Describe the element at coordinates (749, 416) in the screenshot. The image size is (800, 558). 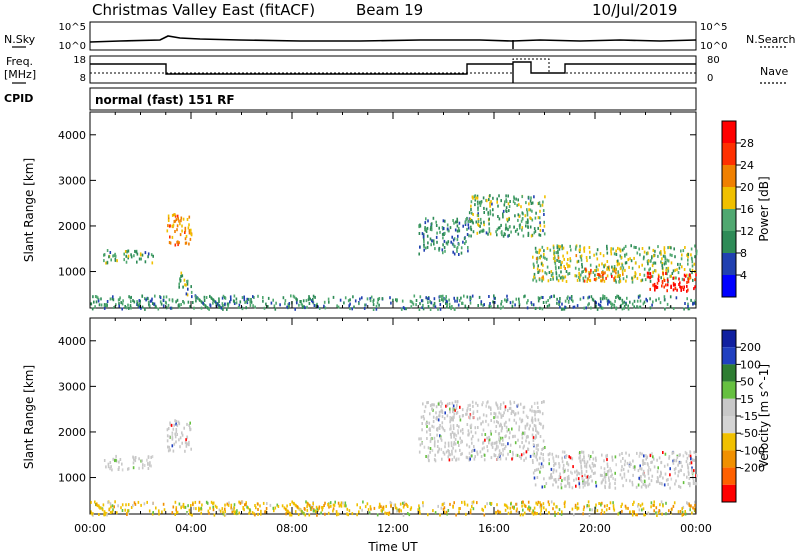
I see `velocity-cbar-tick: -15` at that location.